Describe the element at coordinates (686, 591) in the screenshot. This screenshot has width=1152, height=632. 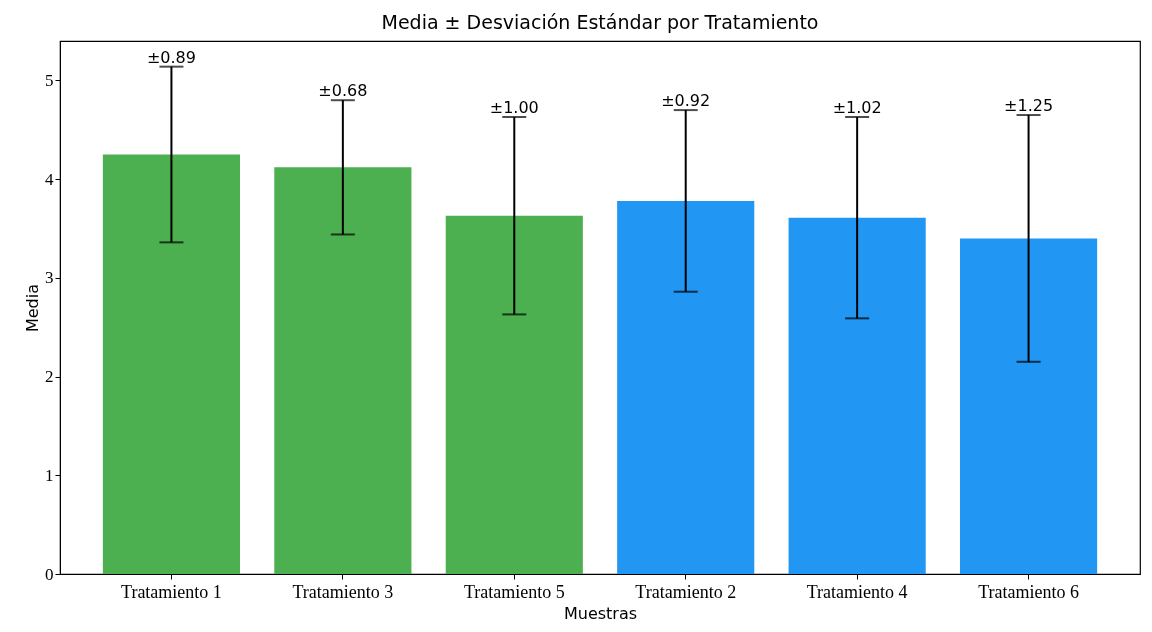
I see `x-tick-label: Tratamiento 2` at that location.